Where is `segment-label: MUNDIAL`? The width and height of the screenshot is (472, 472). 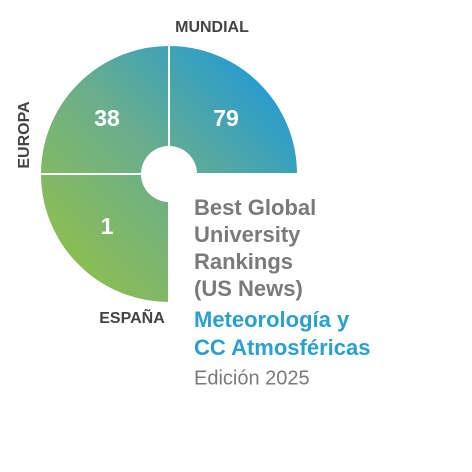 segment-label: MUNDIAL is located at coordinates (212, 27).